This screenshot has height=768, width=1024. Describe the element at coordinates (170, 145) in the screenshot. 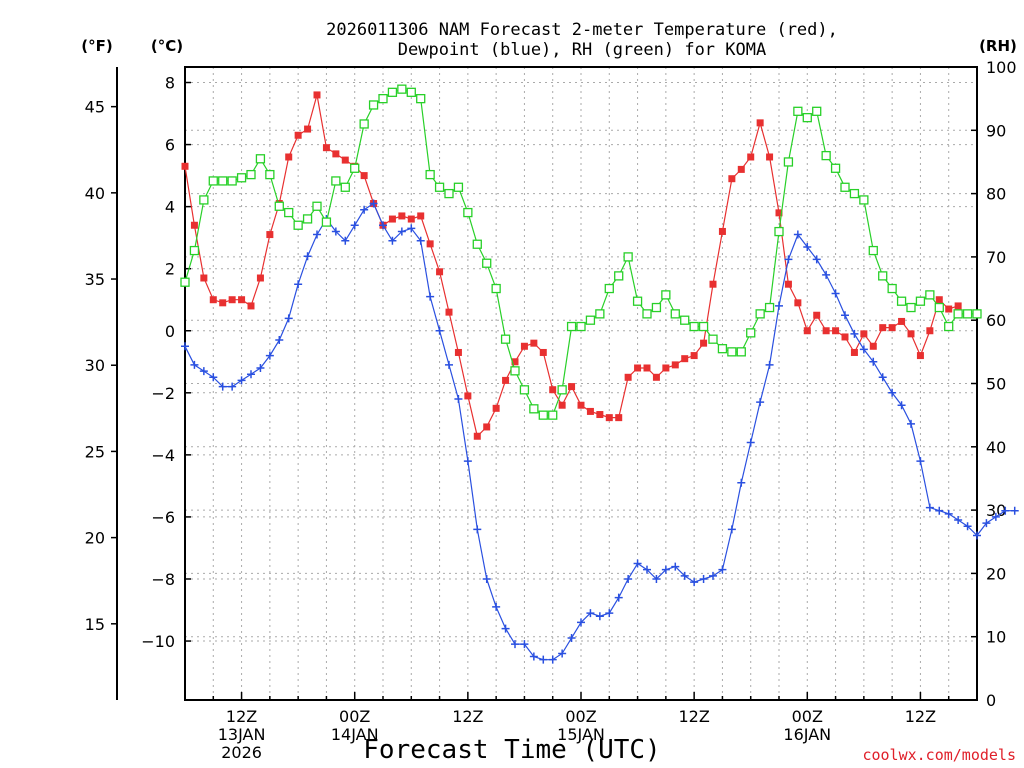

I see `celsius-tick-label: 6` at that location.